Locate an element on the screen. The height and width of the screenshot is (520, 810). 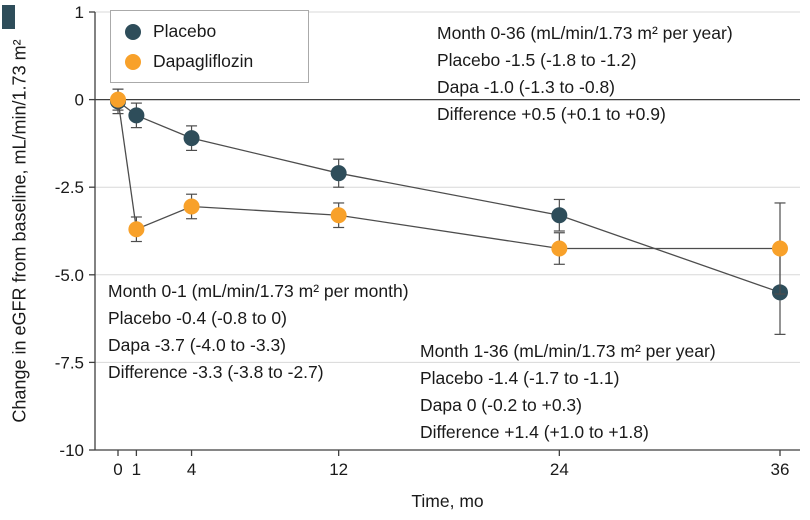
legend-item-dapagliflozin: Dapagliflozin is located at coordinates (209, 61).